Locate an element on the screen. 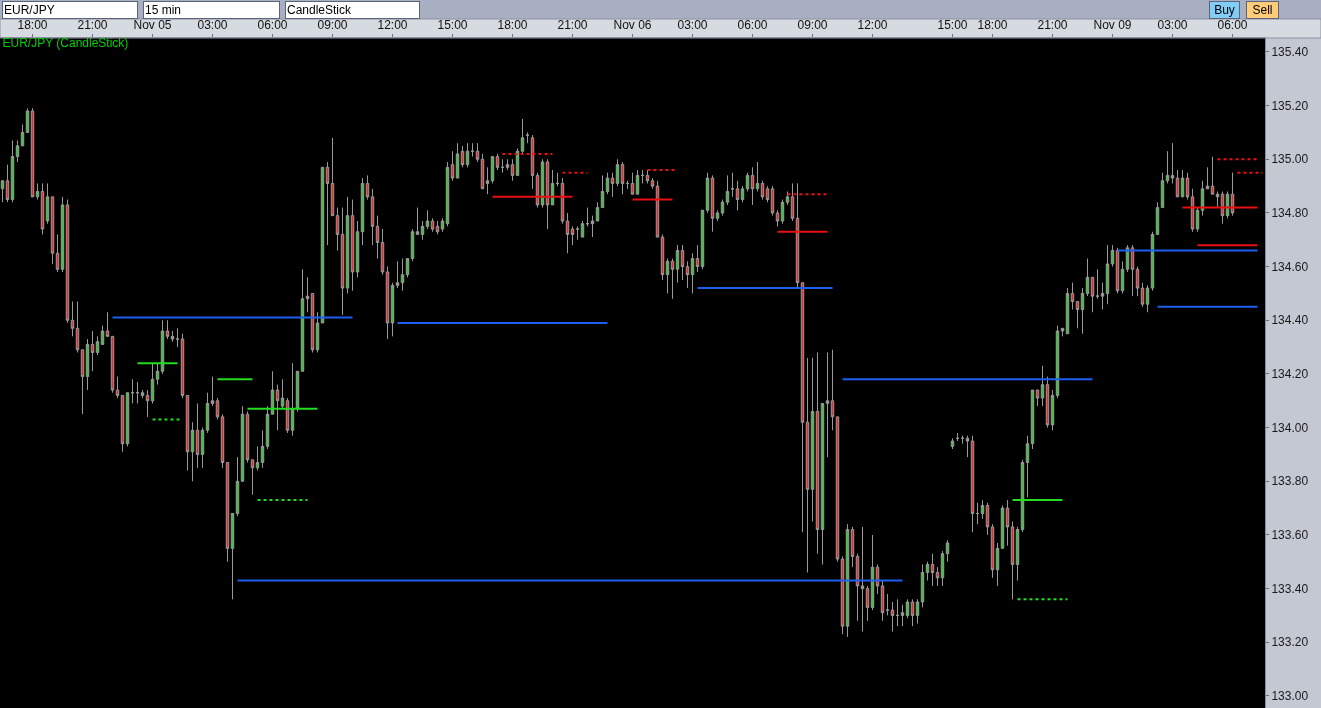 The image size is (1321, 708). y-tick-label: 134.00 is located at coordinates (1290, 427).